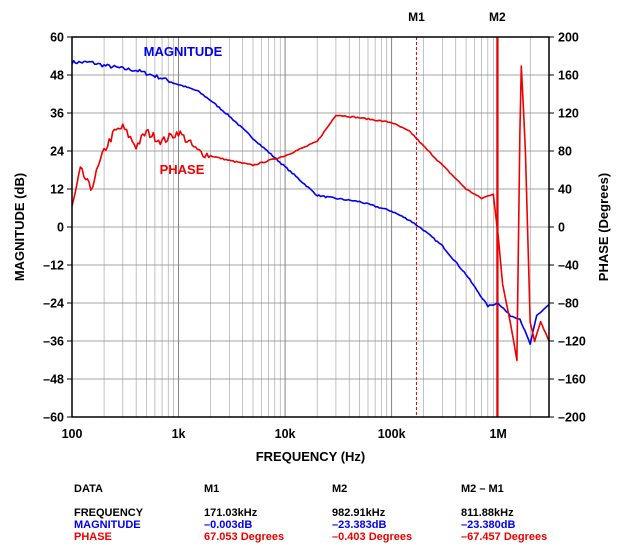  I want to click on table-header-m2-m1: M2 – M1, so click(482, 489).